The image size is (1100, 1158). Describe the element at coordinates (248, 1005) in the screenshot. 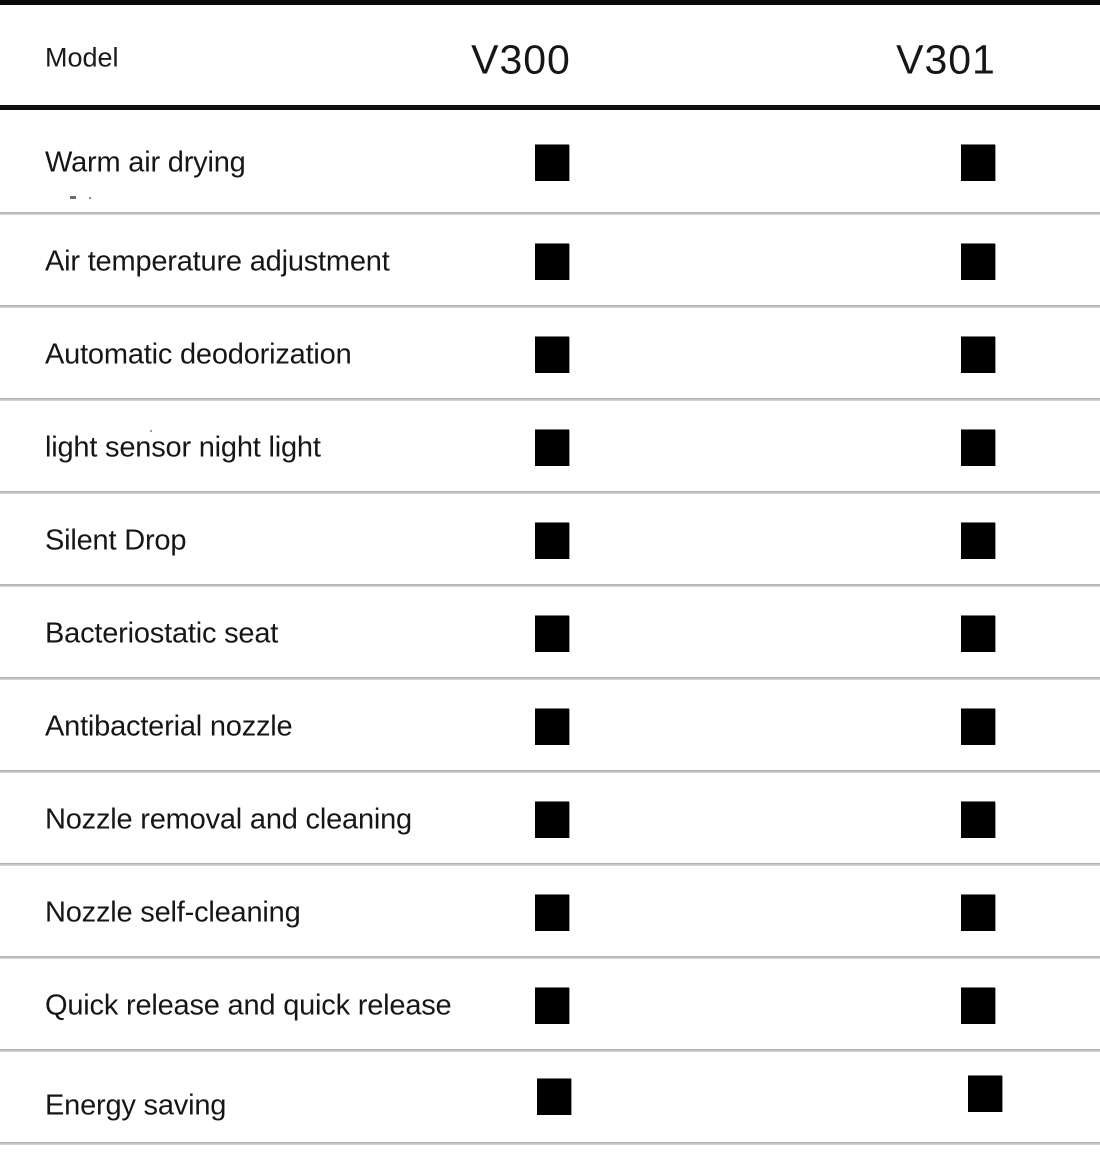

I see `feature-label: Quick release and quick release` at that location.